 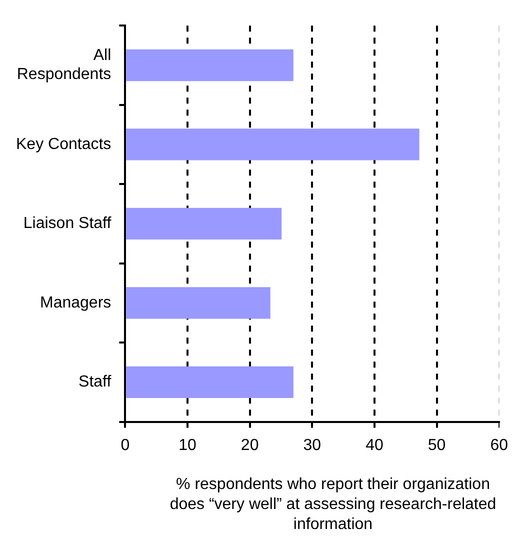 I want to click on y-tick-label: Staff, so click(x=95, y=382).